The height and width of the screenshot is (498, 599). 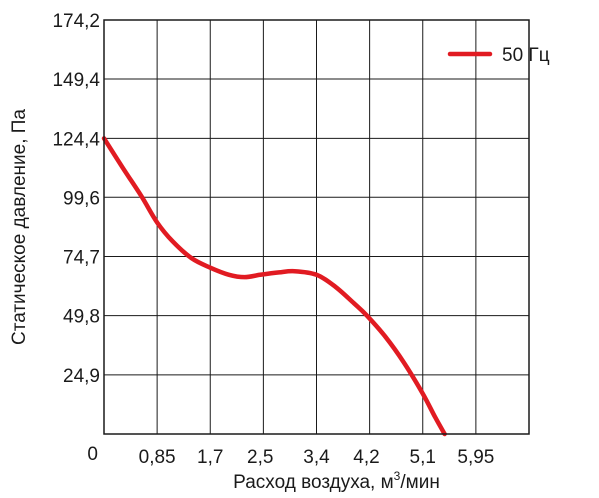 I want to click on legend: 50 Гц, so click(x=498, y=55).